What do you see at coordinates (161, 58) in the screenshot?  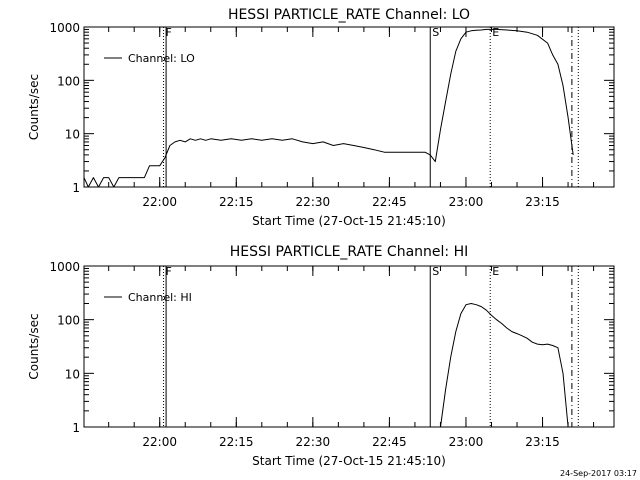 I see `legend-label: Channel: LO` at bounding box center [161, 58].